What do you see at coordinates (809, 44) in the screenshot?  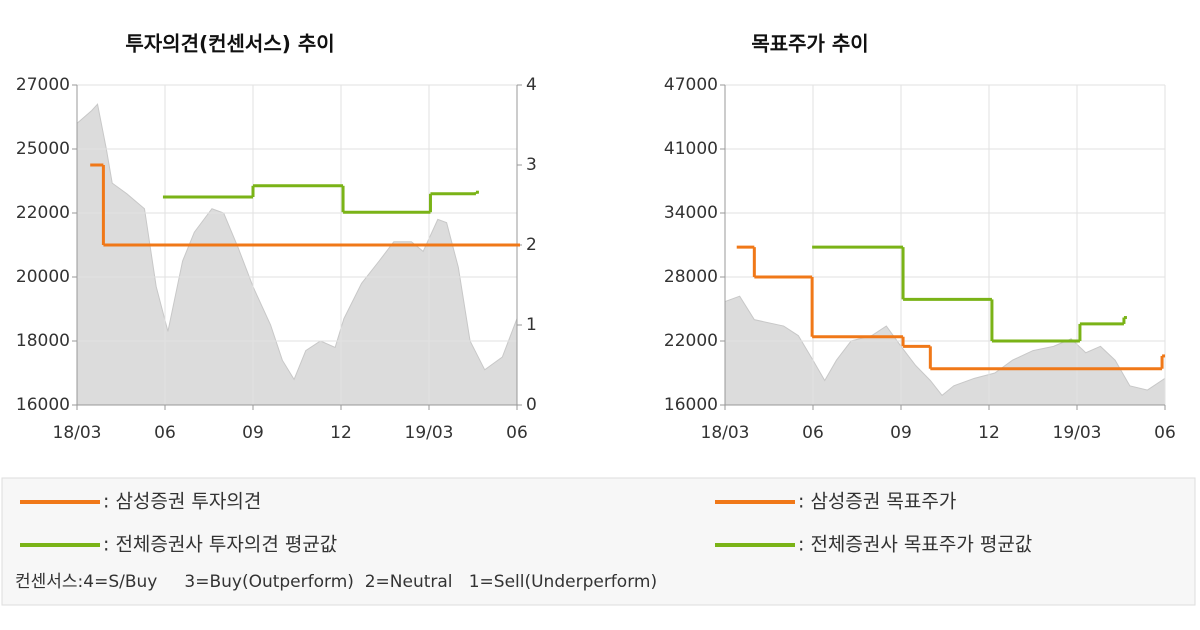 I see `chart-title: 목표주가 추이` at bounding box center [809, 44].